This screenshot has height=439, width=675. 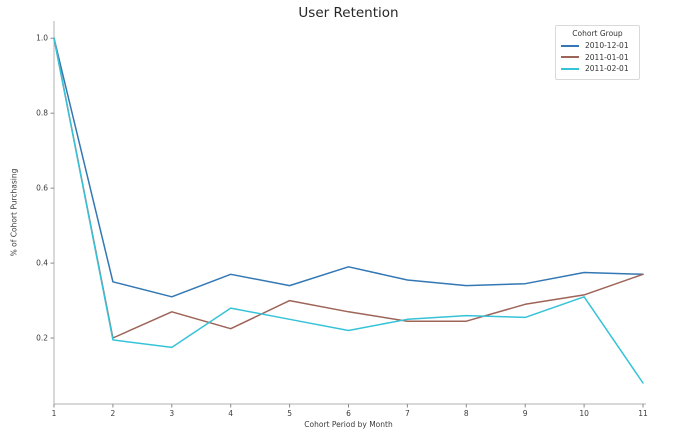 I want to click on x-tick-label: 3, so click(x=171, y=413).